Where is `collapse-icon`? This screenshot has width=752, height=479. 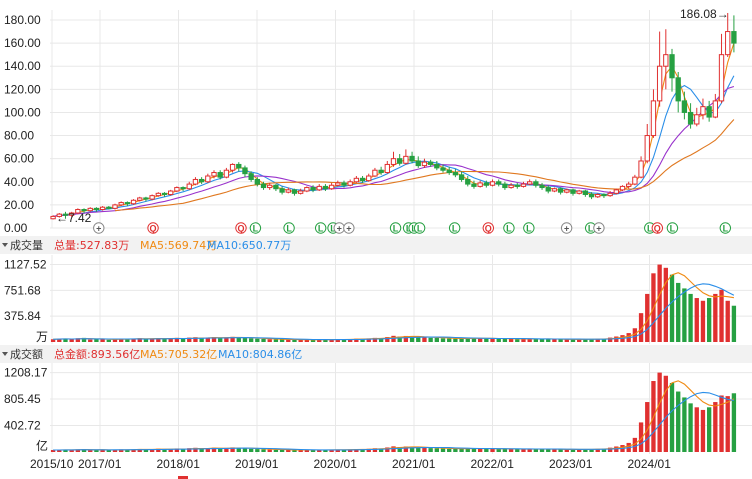 collapse-icon is located at coordinates (5, 245).